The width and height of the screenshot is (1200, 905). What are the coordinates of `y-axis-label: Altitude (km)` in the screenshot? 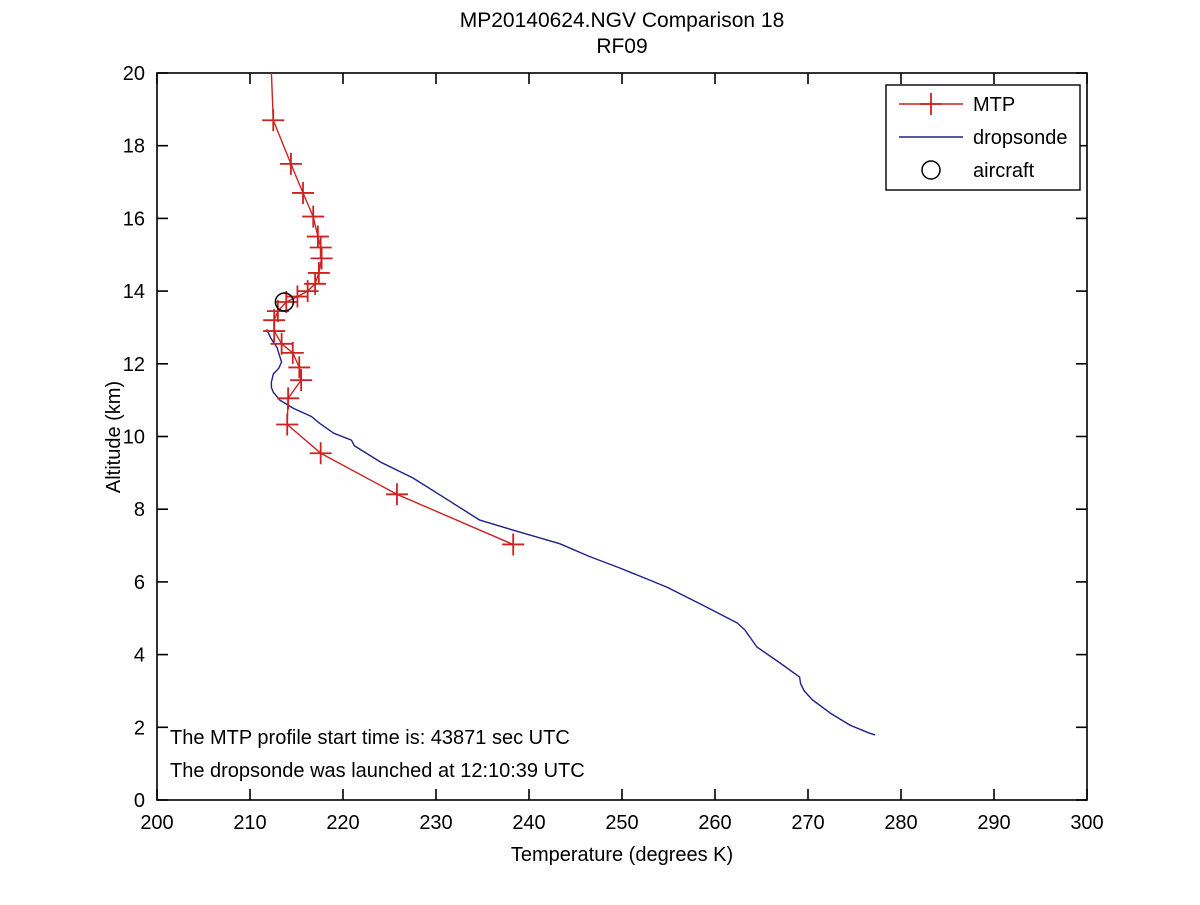 It's located at (114, 437).